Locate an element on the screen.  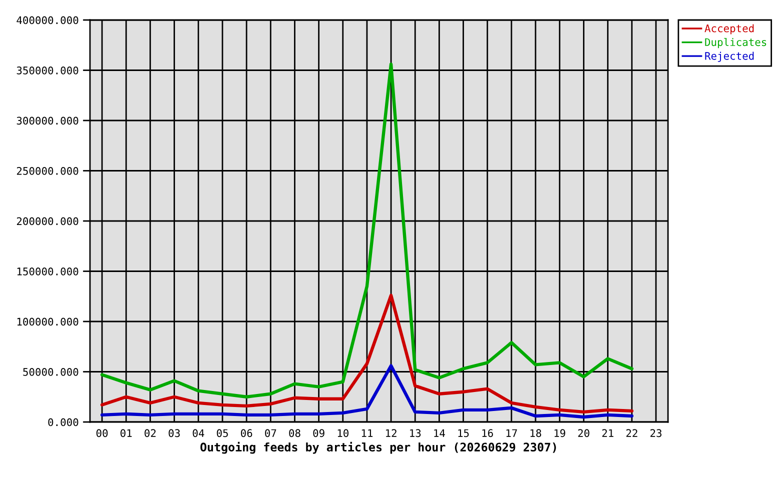
x-tick-label: 11 is located at coordinates (367, 433).